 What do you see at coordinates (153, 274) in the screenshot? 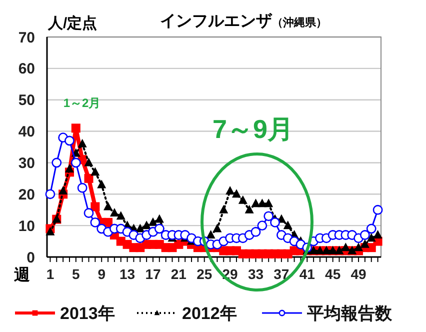
I see `x-tick-label: 17` at bounding box center [153, 274].